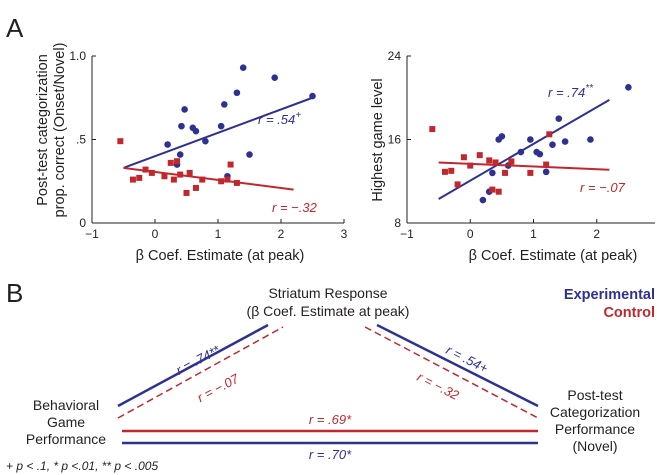  I want to click on legend-control: Control, so click(629, 313).